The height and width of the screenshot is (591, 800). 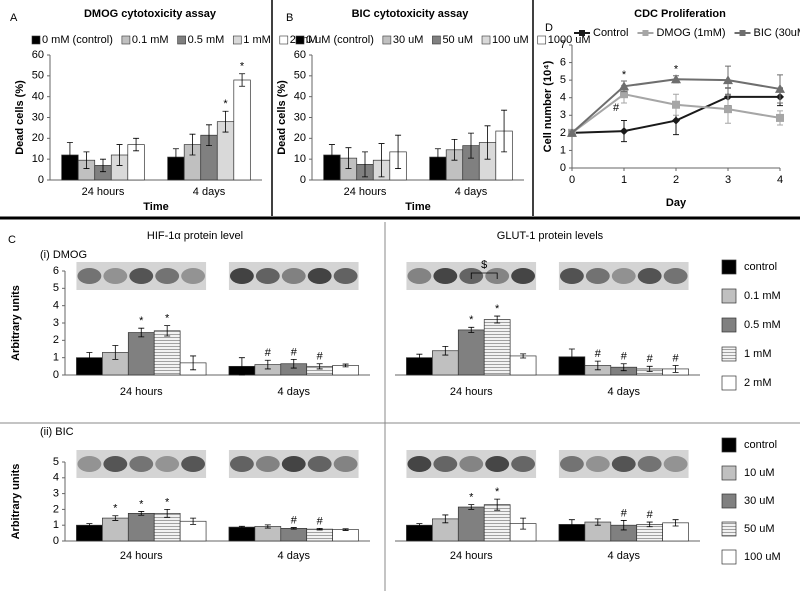 What do you see at coordinates (300, 138) in the screenshot?
I see `y-tick-label: 20` at bounding box center [300, 138].